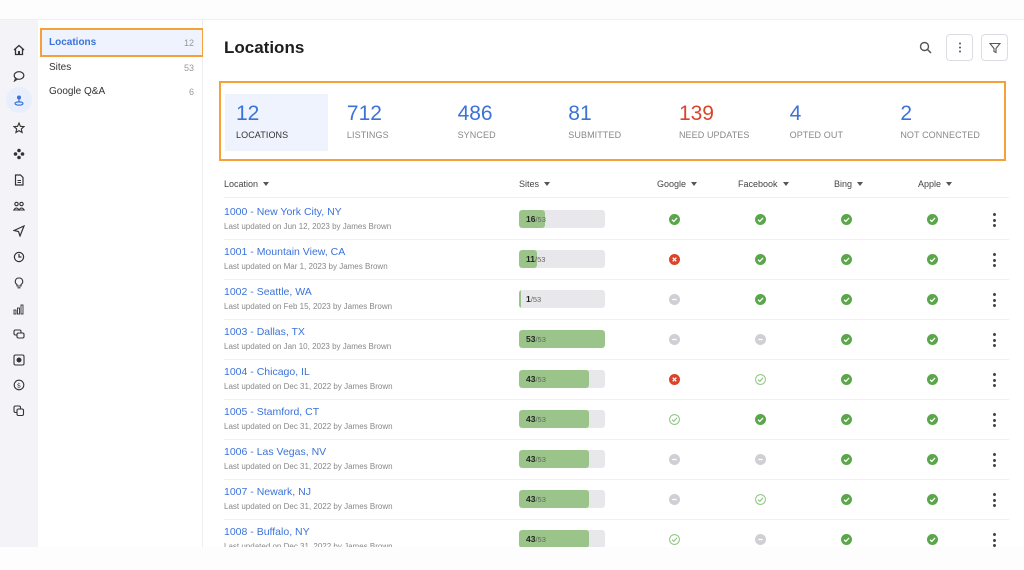  Describe the element at coordinates (535, 184) in the screenshot. I see `column-header-sites: Sites` at that location.